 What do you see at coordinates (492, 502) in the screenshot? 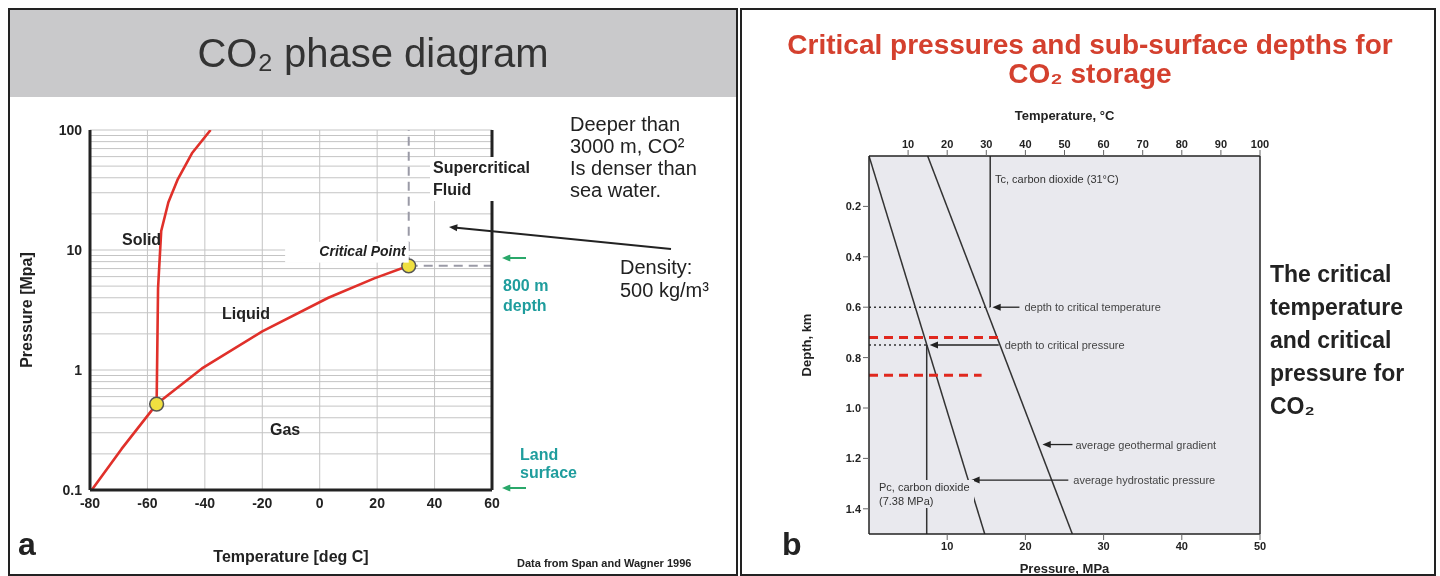
I see `x-tick-label: 60` at bounding box center [492, 502].